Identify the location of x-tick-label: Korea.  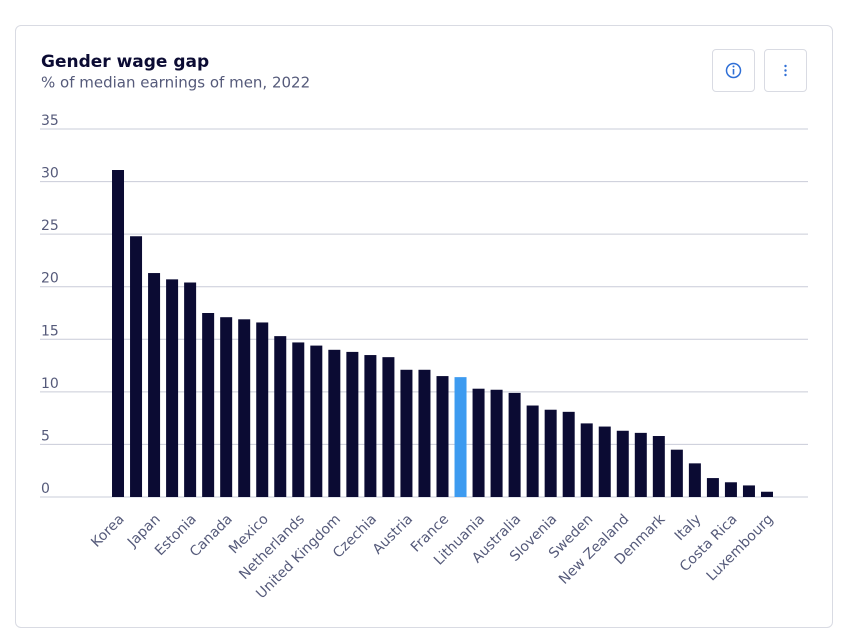
(107, 530).